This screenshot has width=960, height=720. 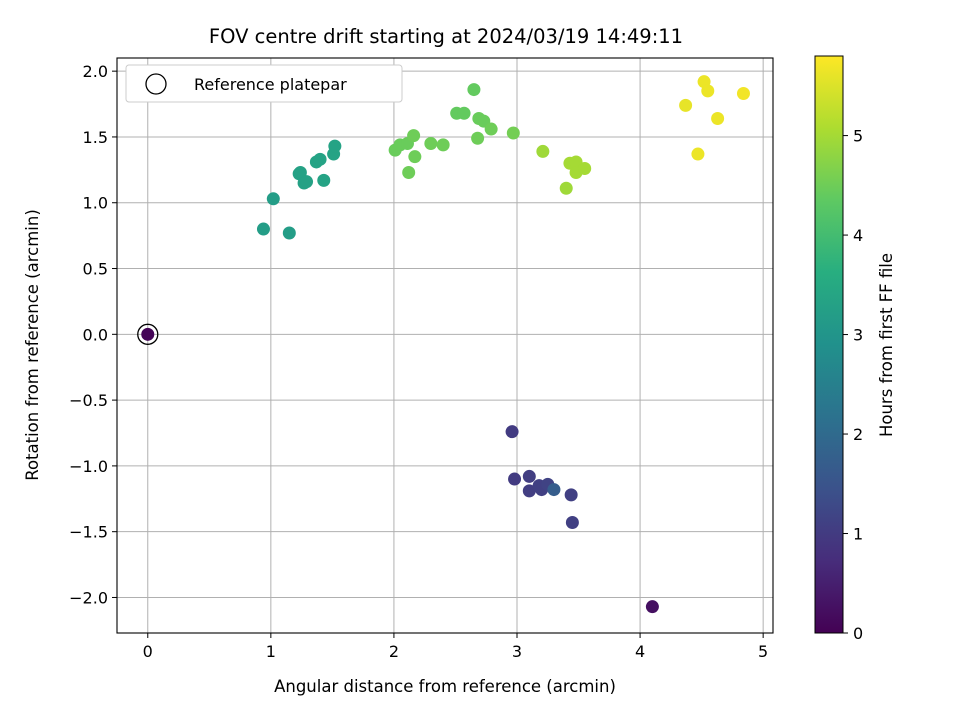 What do you see at coordinates (271, 651) in the screenshot?
I see `x-tick-label: 1` at bounding box center [271, 651].